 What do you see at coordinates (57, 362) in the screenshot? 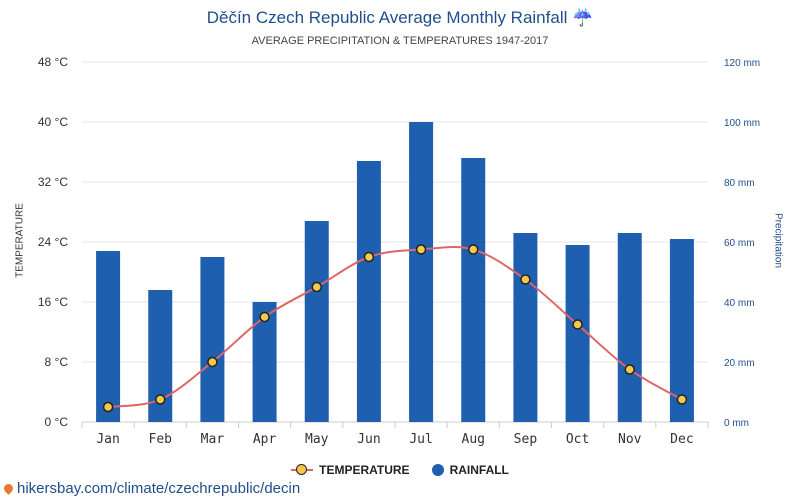
I see `y-tick-label-left: 8 °C` at bounding box center [57, 362].